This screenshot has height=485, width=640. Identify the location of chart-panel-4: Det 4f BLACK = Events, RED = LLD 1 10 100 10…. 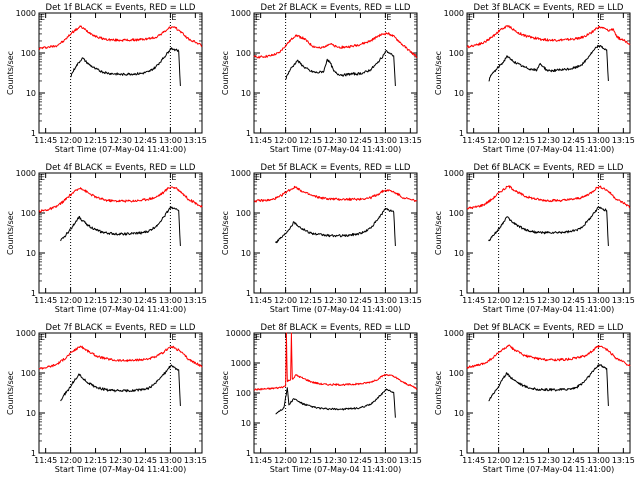
(106, 238).